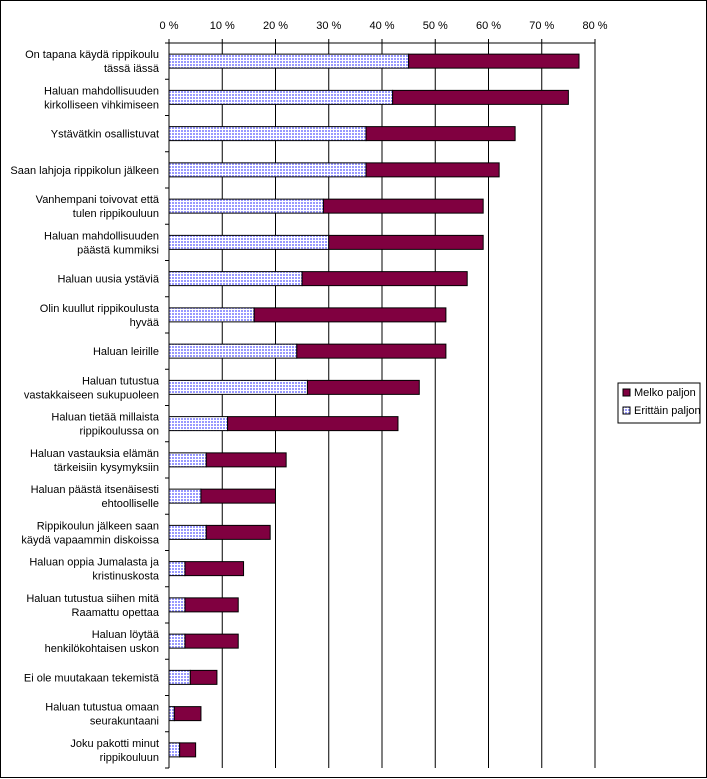 This screenshot has width=707, height=779. I want to click on category-label: hyvää, so click(145, 323).